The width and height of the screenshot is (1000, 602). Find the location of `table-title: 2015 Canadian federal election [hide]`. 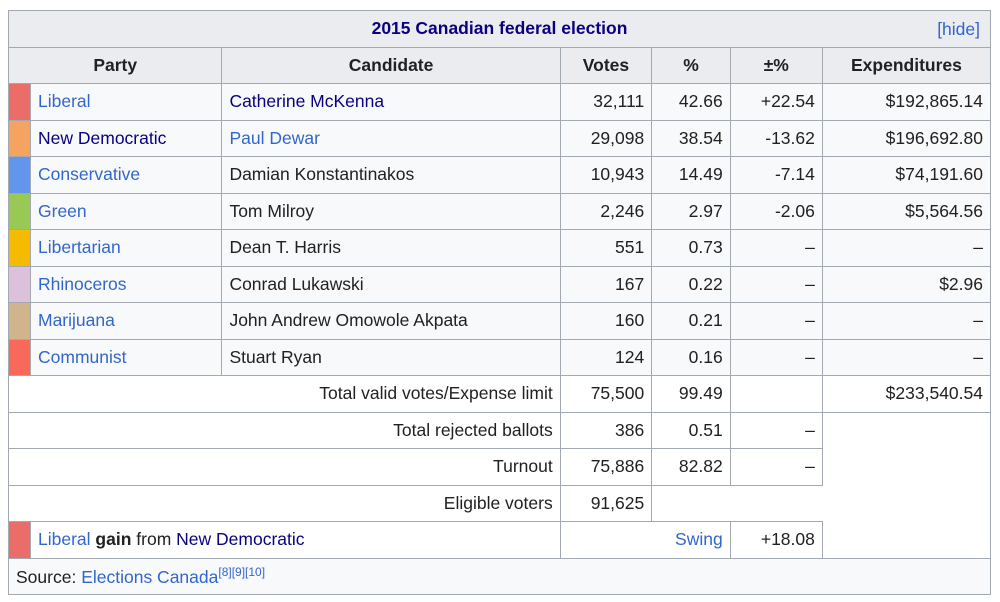

table-title: 2015 Canadian federal election [hide] is located at coordinates (499, 29).